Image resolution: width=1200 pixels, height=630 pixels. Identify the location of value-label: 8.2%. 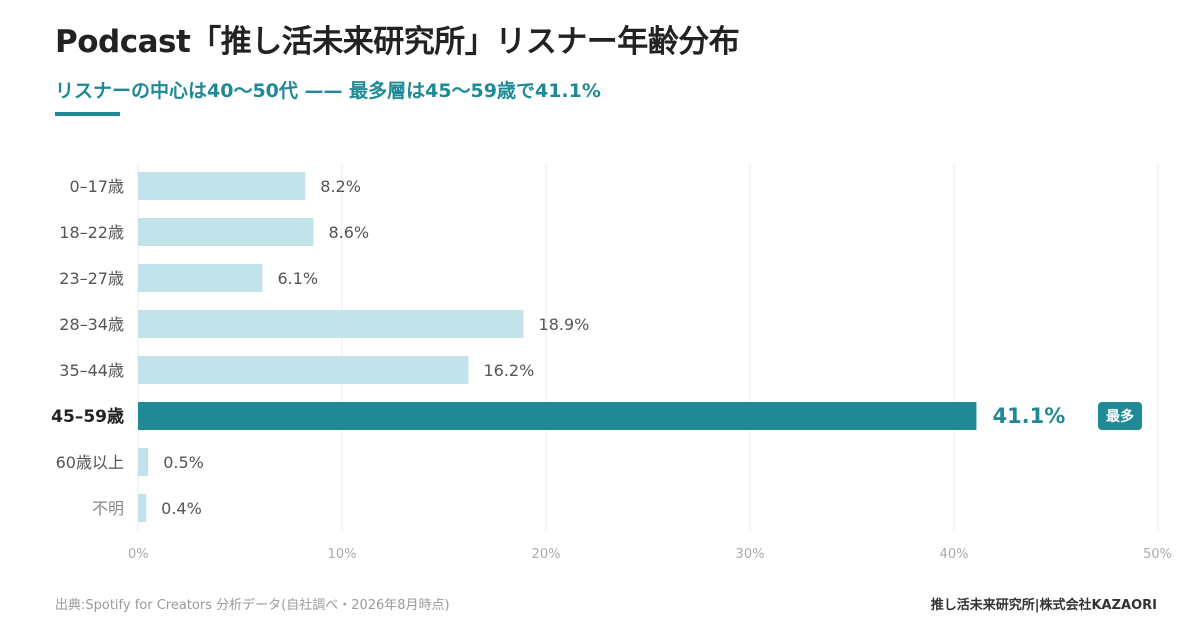
(340, 186).